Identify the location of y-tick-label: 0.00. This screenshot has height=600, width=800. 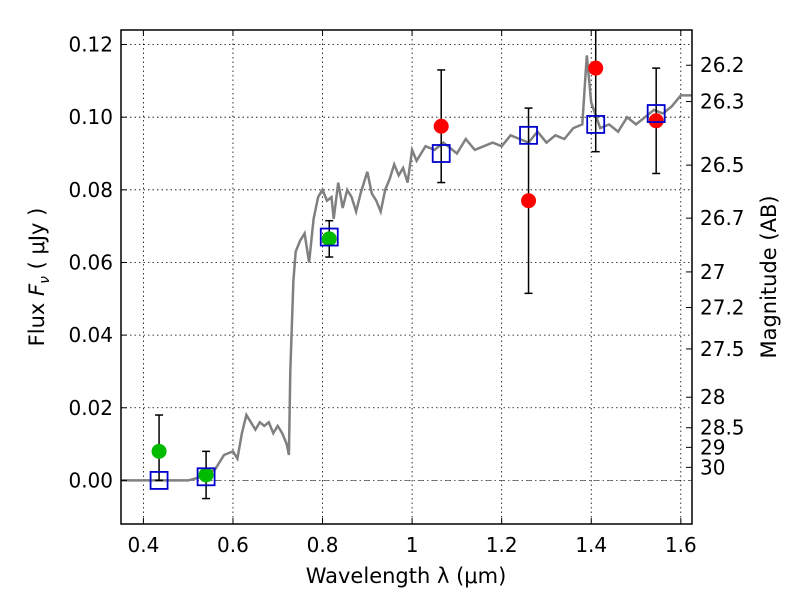
(90, 480).